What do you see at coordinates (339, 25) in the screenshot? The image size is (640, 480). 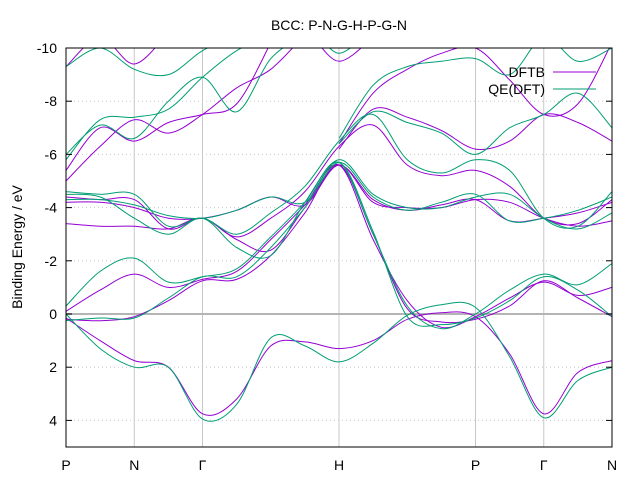 I see `chart-title: BCC: P-N-G-H-P-G-N` at bounding box center [339, 25].